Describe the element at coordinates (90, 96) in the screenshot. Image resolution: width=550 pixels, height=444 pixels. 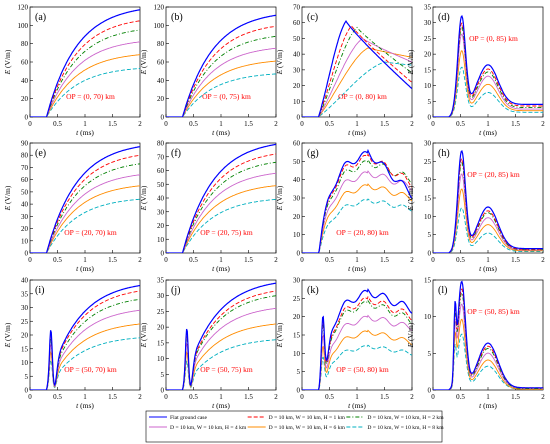
I see `op-annotation: OP = (0, 70) km` at that location.